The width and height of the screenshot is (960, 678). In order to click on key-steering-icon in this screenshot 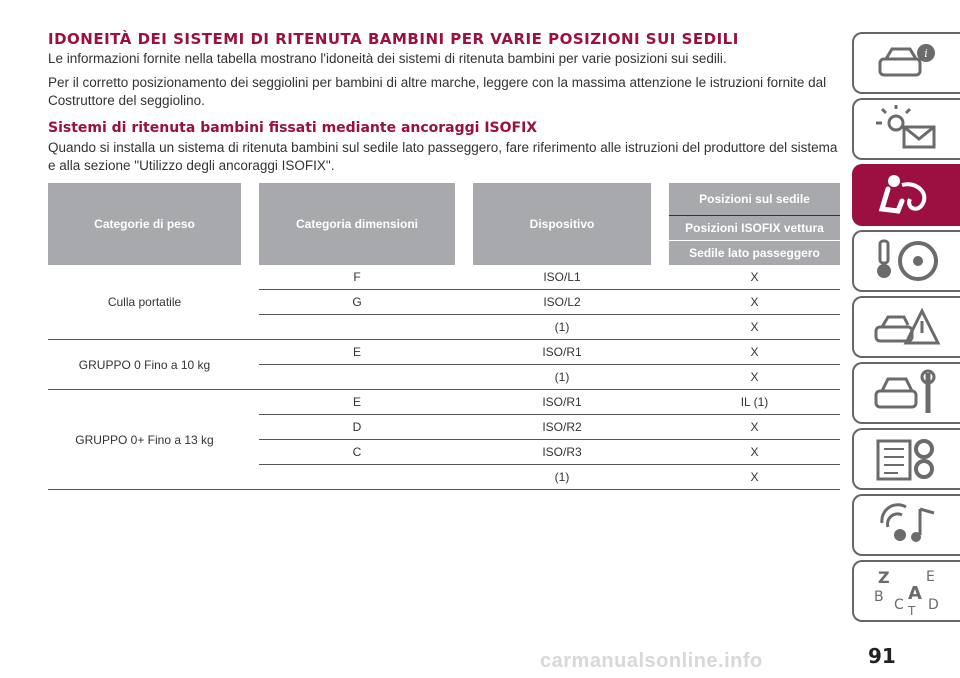, I will do `click(907, 260)`.